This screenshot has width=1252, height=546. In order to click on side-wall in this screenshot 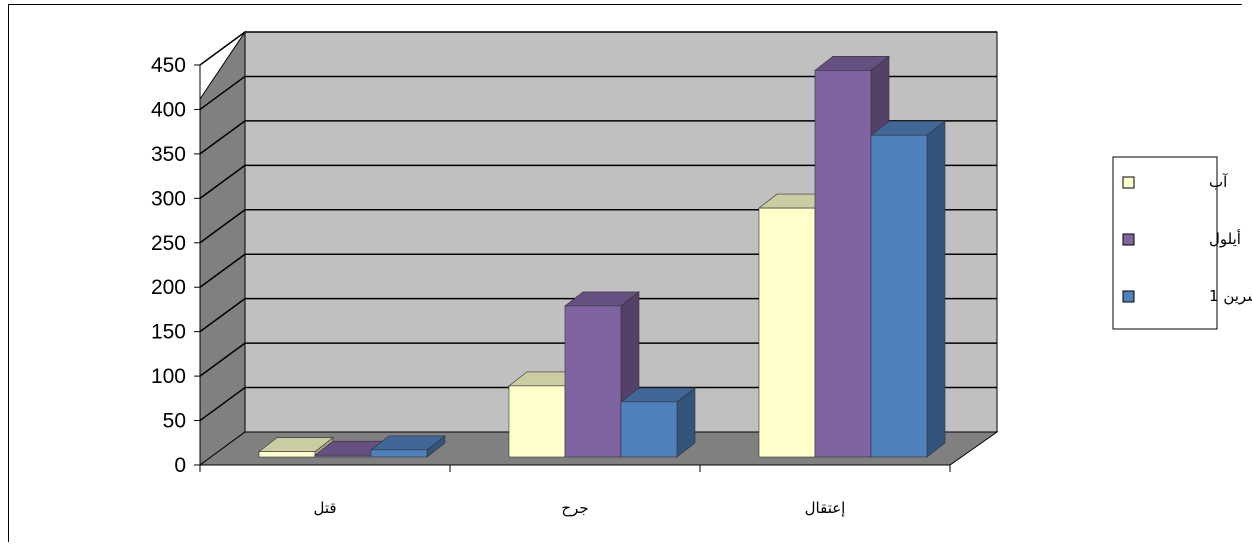, I will do `click(222, 248)`.